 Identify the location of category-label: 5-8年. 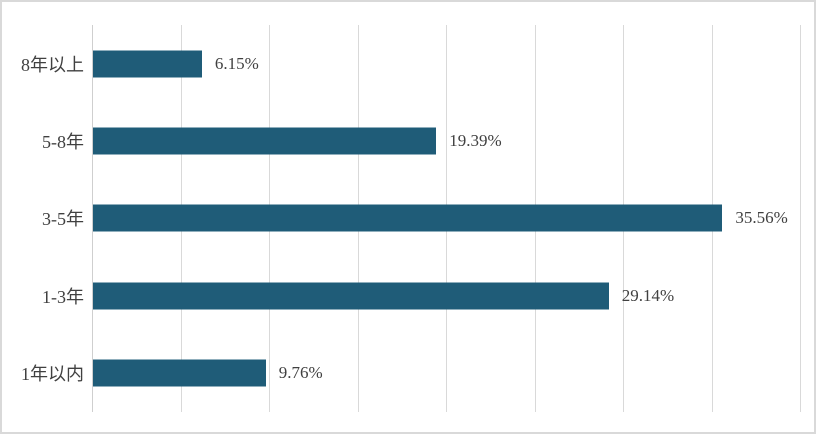
(63, 142).